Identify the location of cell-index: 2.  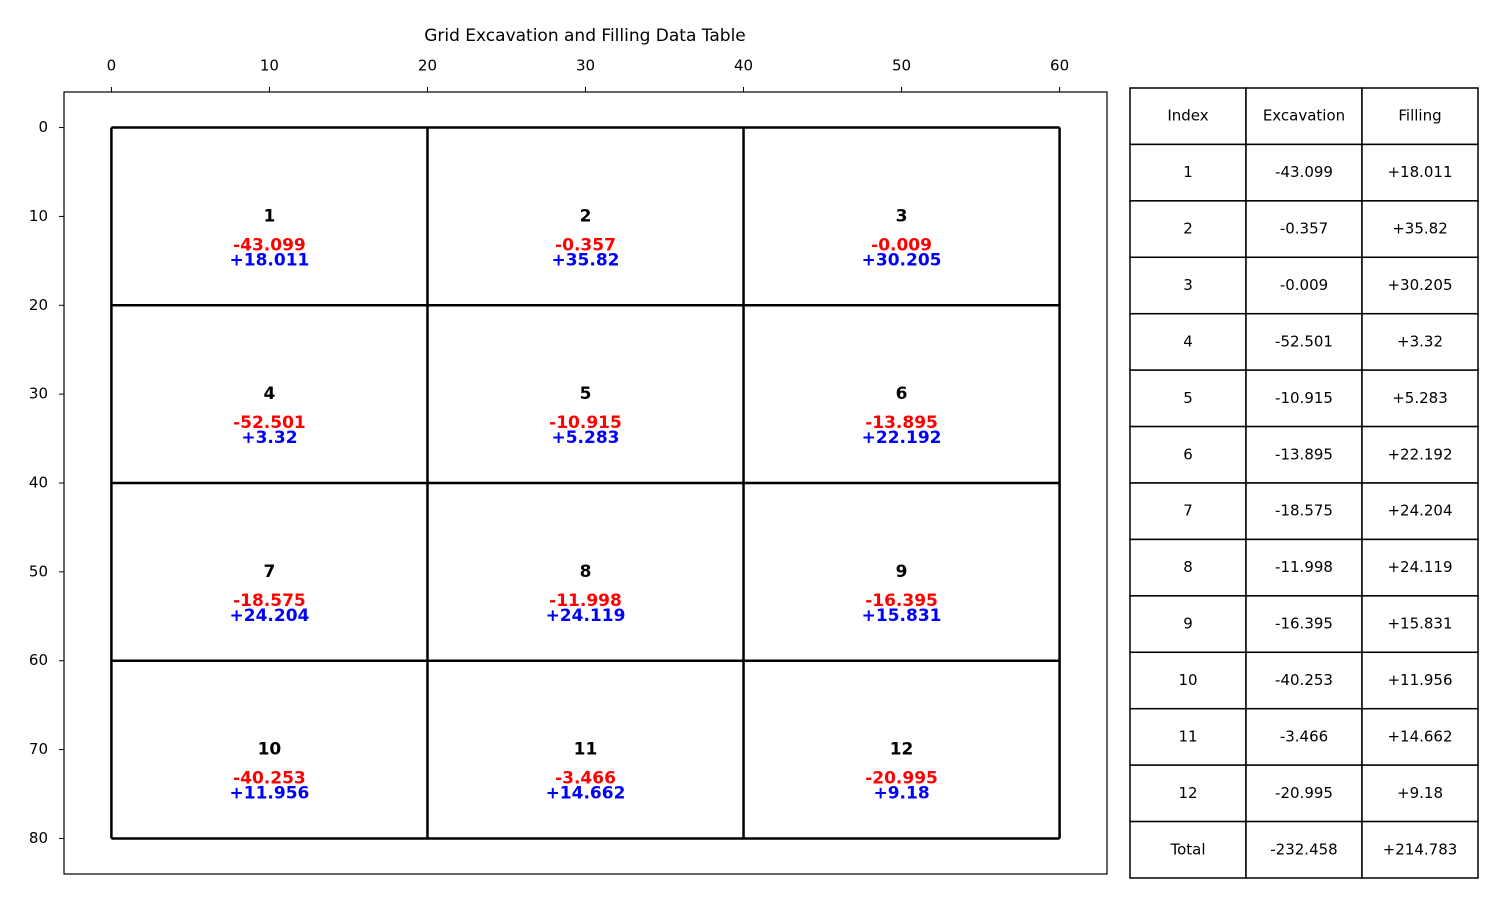
(586, 216).